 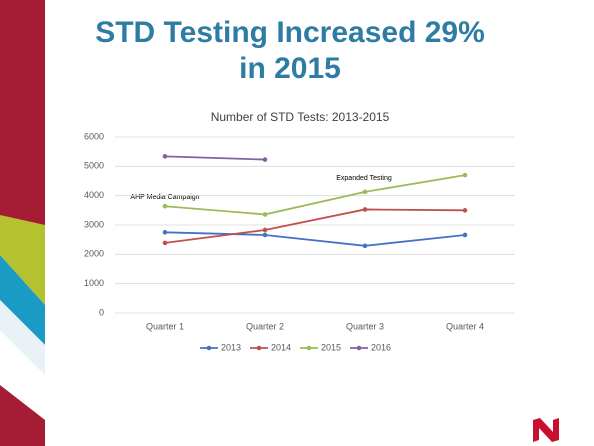 I want to click on legend-label: 2013, so click(x=231, y=347).